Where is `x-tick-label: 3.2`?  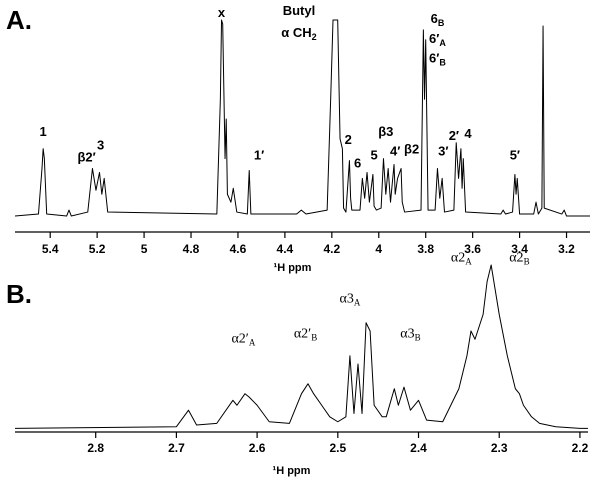 x-tick-label: 3.2 is located at coordinates (566, 249).